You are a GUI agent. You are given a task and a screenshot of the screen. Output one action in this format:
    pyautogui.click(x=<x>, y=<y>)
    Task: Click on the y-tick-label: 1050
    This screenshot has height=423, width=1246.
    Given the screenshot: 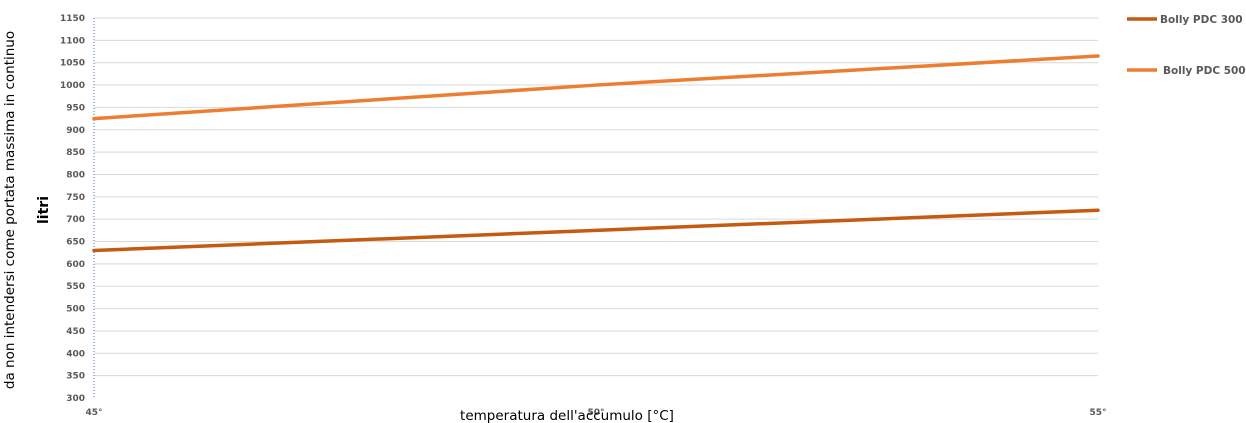 What is the action you would take?
    pyautogui.click(x=72, y=64)
    